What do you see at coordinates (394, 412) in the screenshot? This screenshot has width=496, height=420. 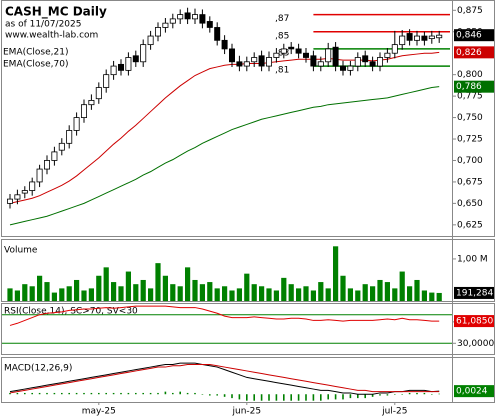 I see `x-tick-label: jul-25` at bounding box center [394, 412].